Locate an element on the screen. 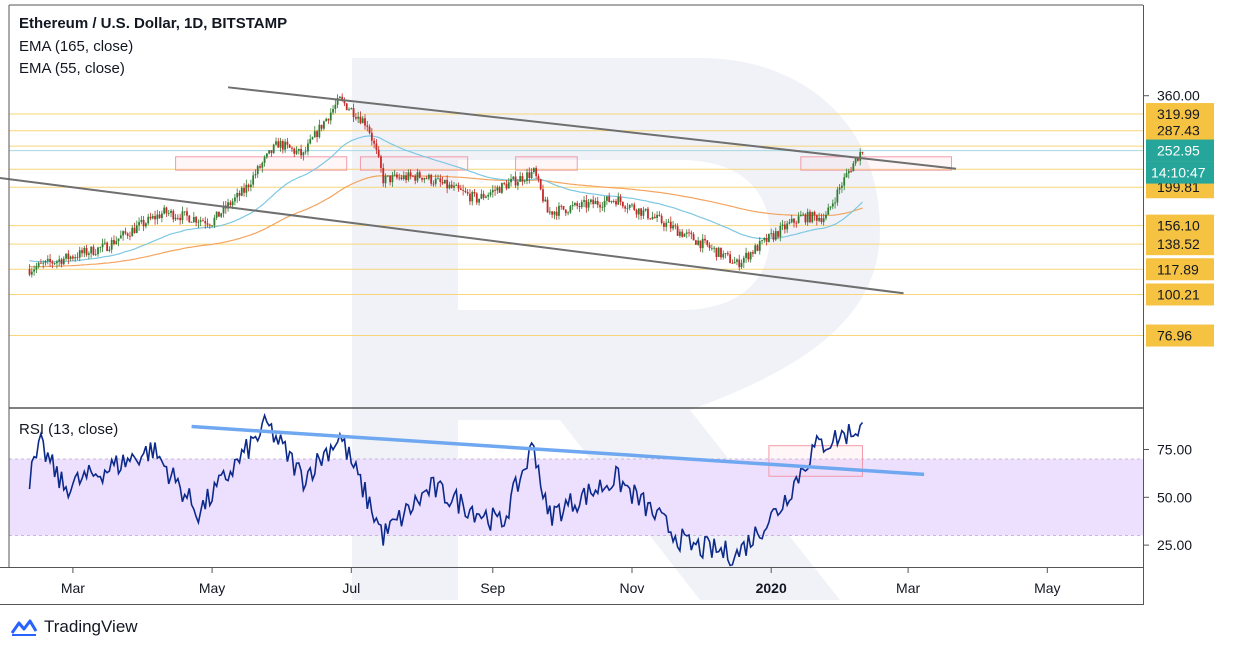 This screenshot has width=1238, height=652. level-tag-label: 156.10 is located at coordinates (1178, 226).